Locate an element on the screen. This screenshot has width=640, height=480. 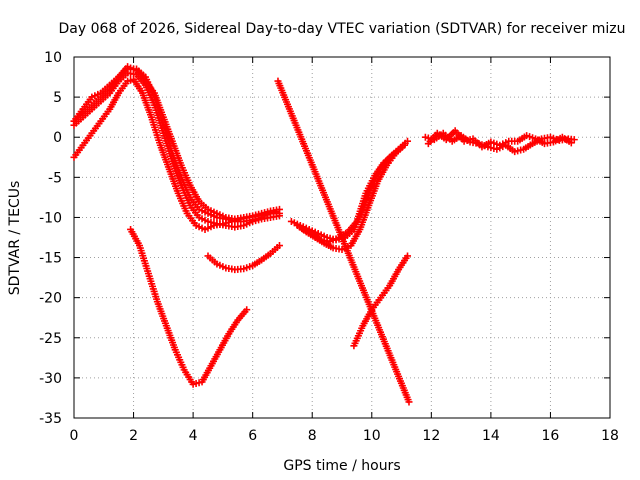
series-track-i is located at coordinates (243, 258).